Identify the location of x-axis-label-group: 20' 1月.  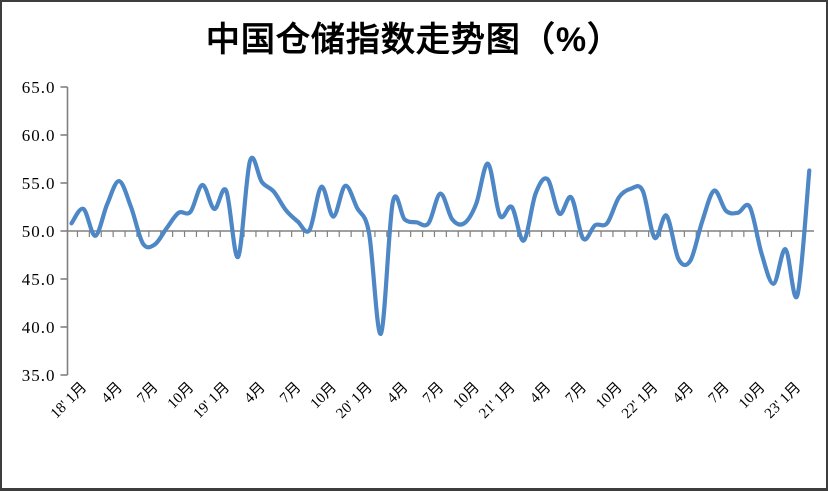
(354, 401).